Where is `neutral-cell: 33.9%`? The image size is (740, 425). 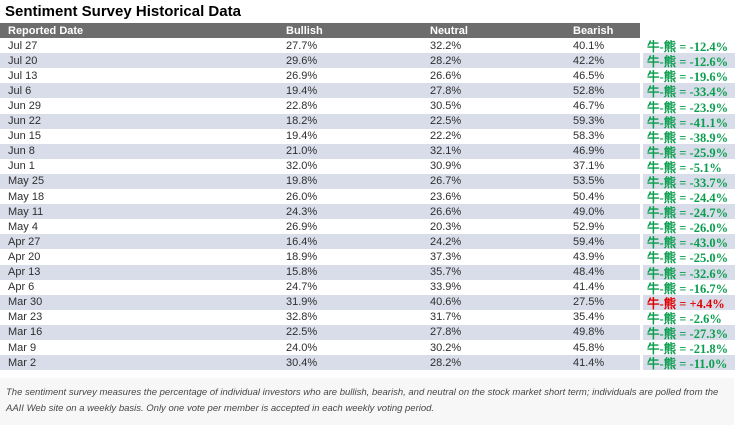 neutral-cell: 33.9% is located at coordinates (493, 287).